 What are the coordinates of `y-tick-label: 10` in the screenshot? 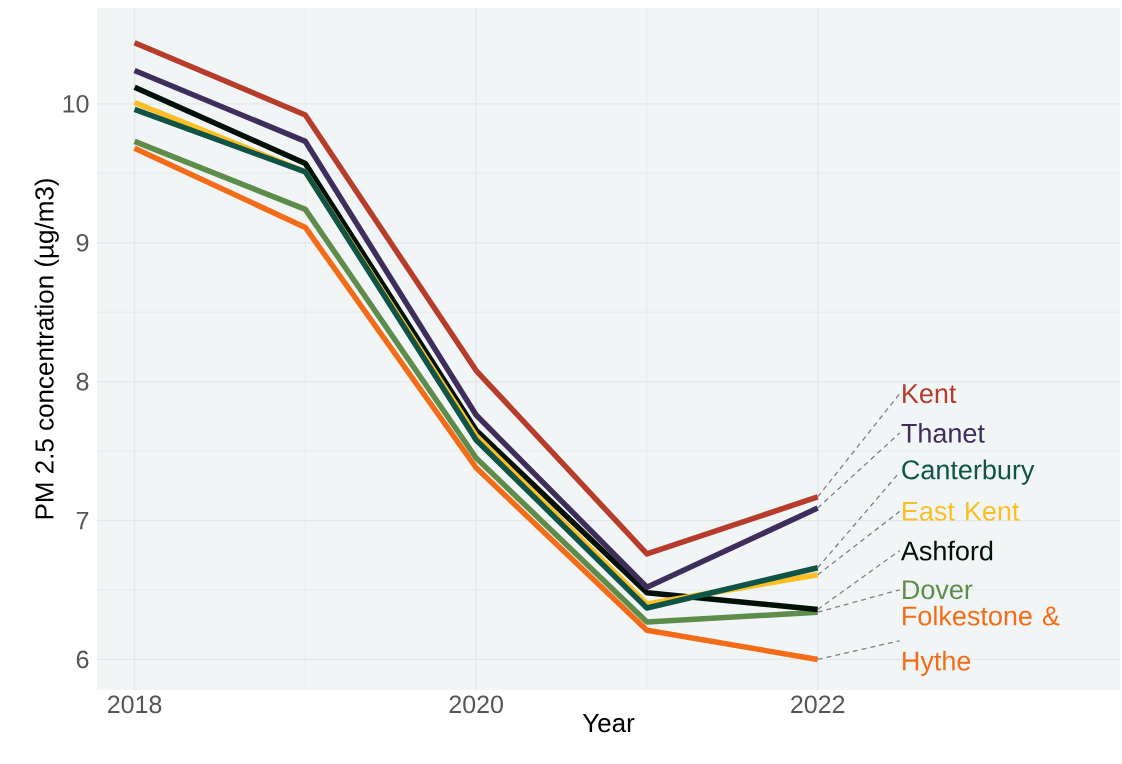 It's located at (76, 103).